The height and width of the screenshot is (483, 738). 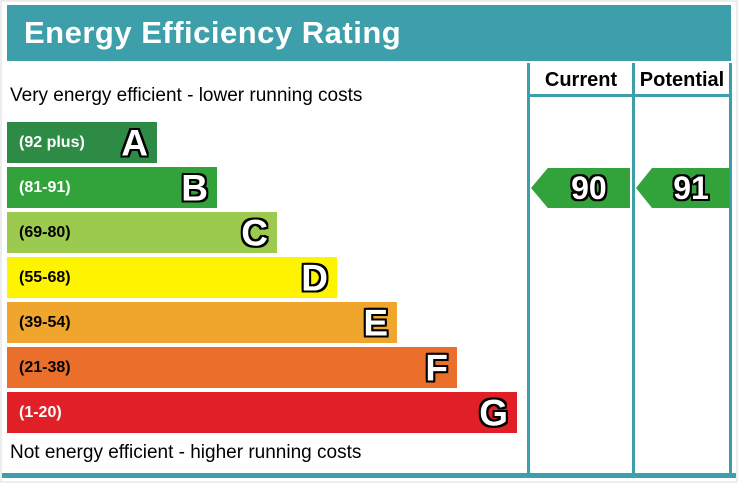 What do you see at coordinates (112, 187) in the screenshot?
I see `band-row-b: (81-91) B` at bounding box center [112, 187].